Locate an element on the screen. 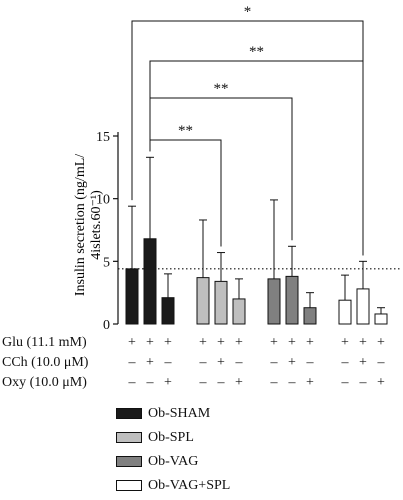  condition-sign-1-2-0: – is located at coordinates (274, 362).